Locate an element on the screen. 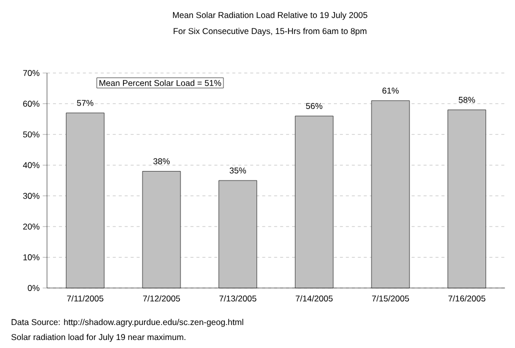 Image resolution: width=515 pixels, height=348 pixels. data-label: 58% is located at coordinates (467, 99).